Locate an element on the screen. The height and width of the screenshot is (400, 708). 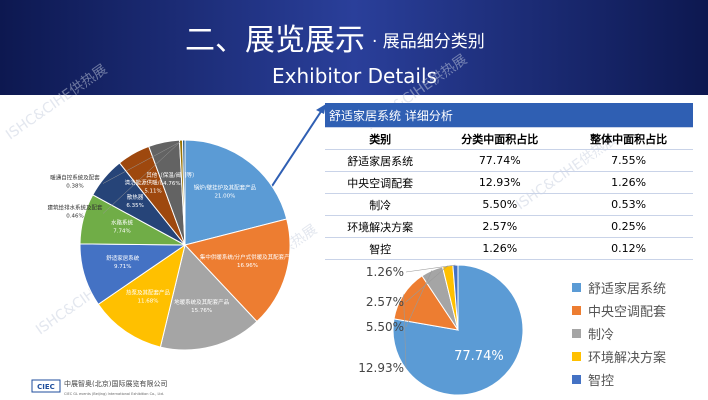
column-header: 类别 is located at coordinates (380, 138).